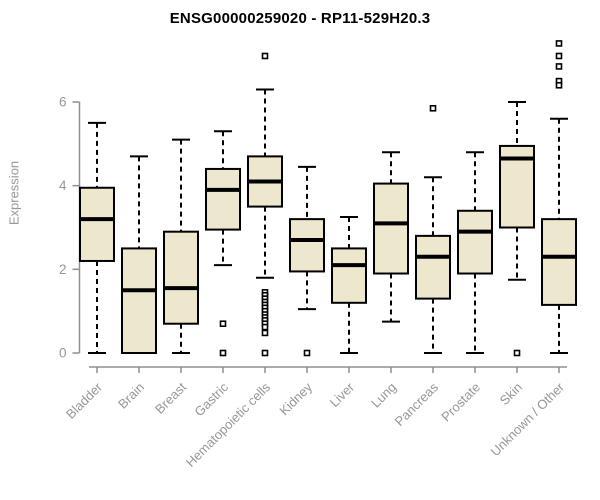  What do you see at coordinates (517, 229) in the screenshot?
I see `box-group-skin` at bounding box center [517, 229].